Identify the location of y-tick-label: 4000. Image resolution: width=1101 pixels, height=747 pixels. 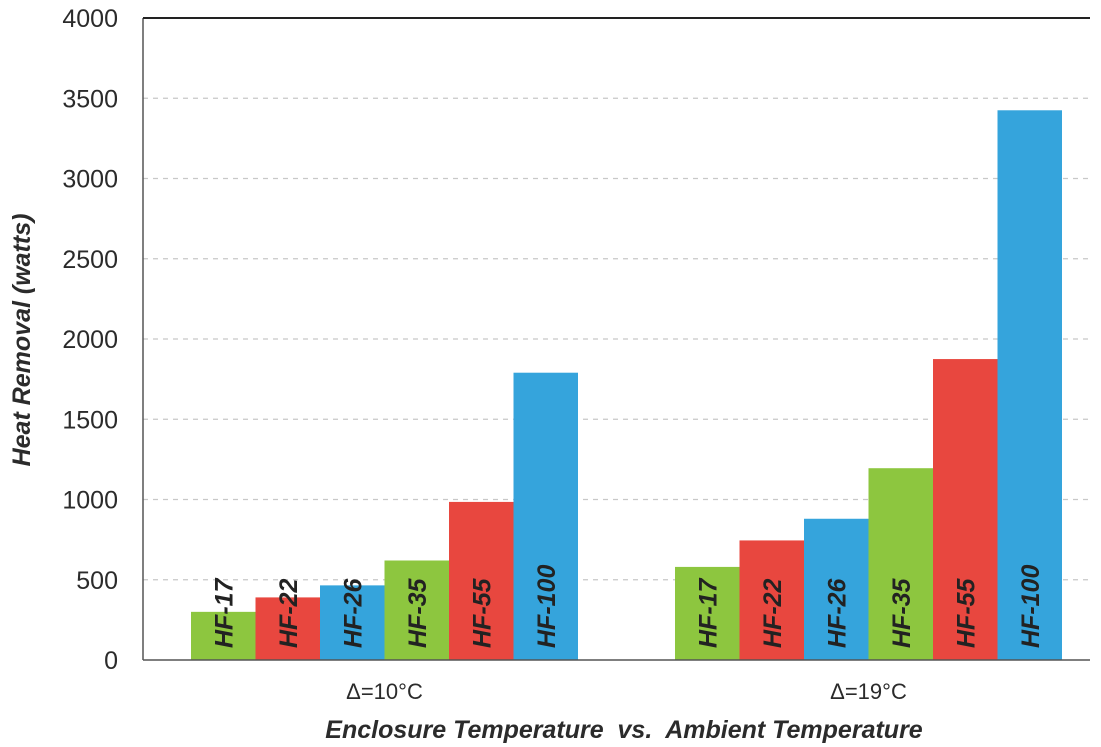
(90, 19).